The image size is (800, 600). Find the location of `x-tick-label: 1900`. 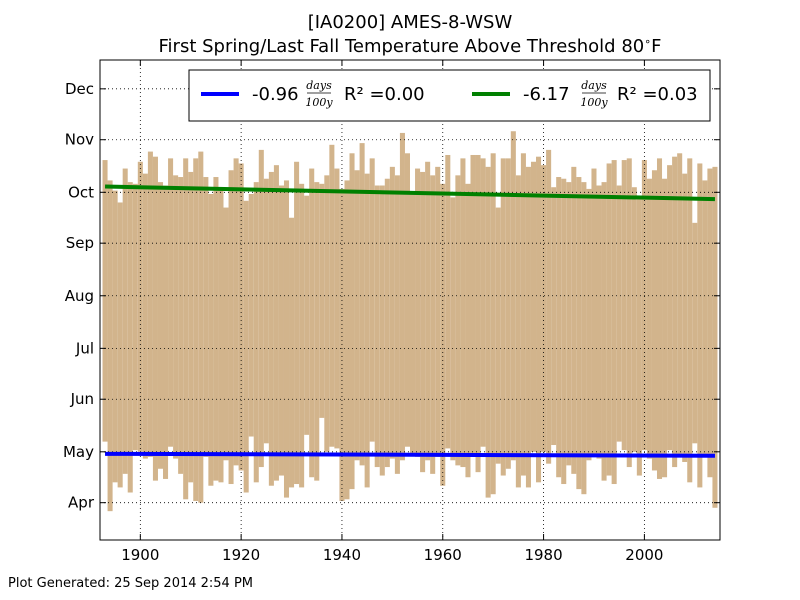

x-tick-label: 1900 is located at coordinates (140, 555).